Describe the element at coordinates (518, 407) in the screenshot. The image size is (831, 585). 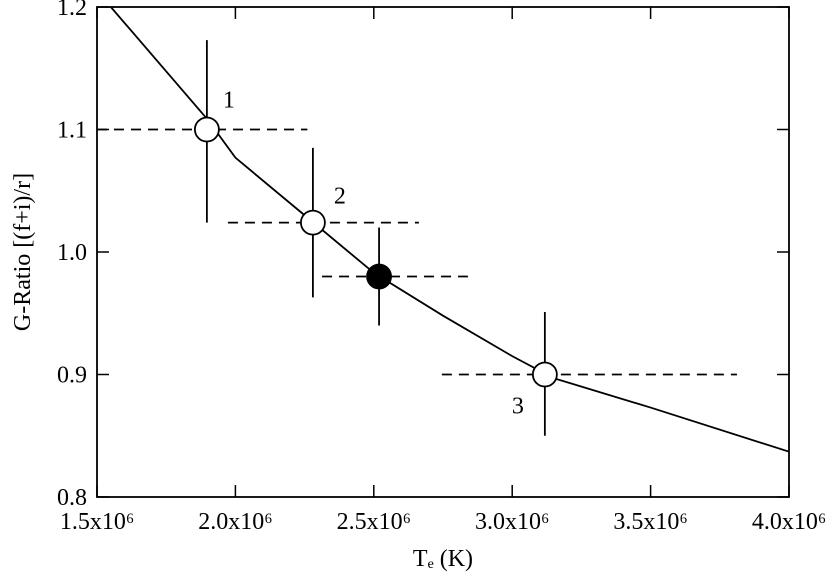
I see `point-label: 3` at that location.